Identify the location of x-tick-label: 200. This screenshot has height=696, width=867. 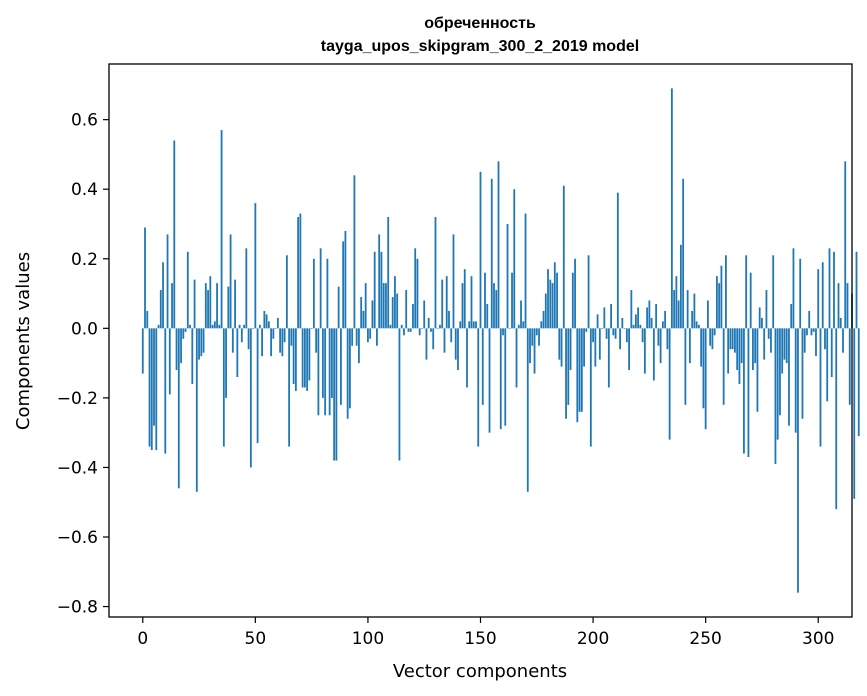
(593, 639).